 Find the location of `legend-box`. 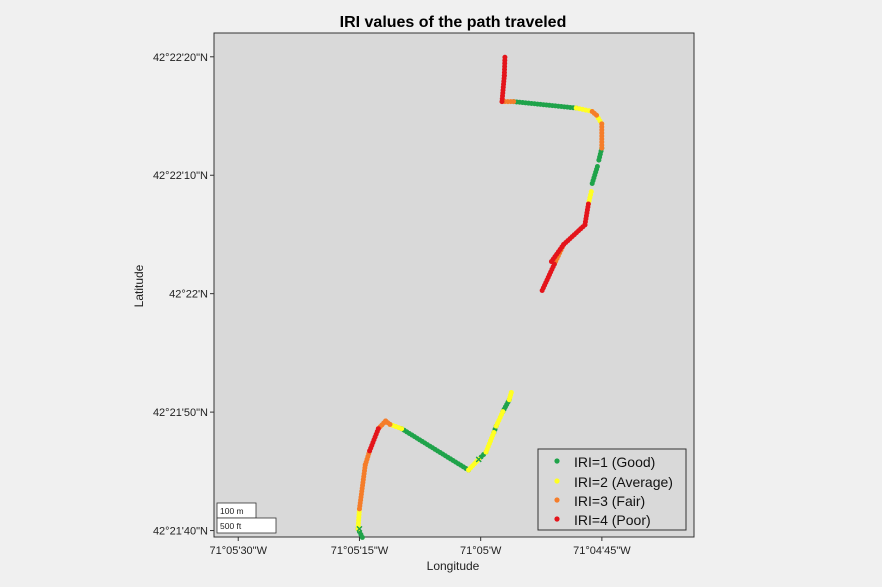

legend-box is located at coordinates (612, 489).